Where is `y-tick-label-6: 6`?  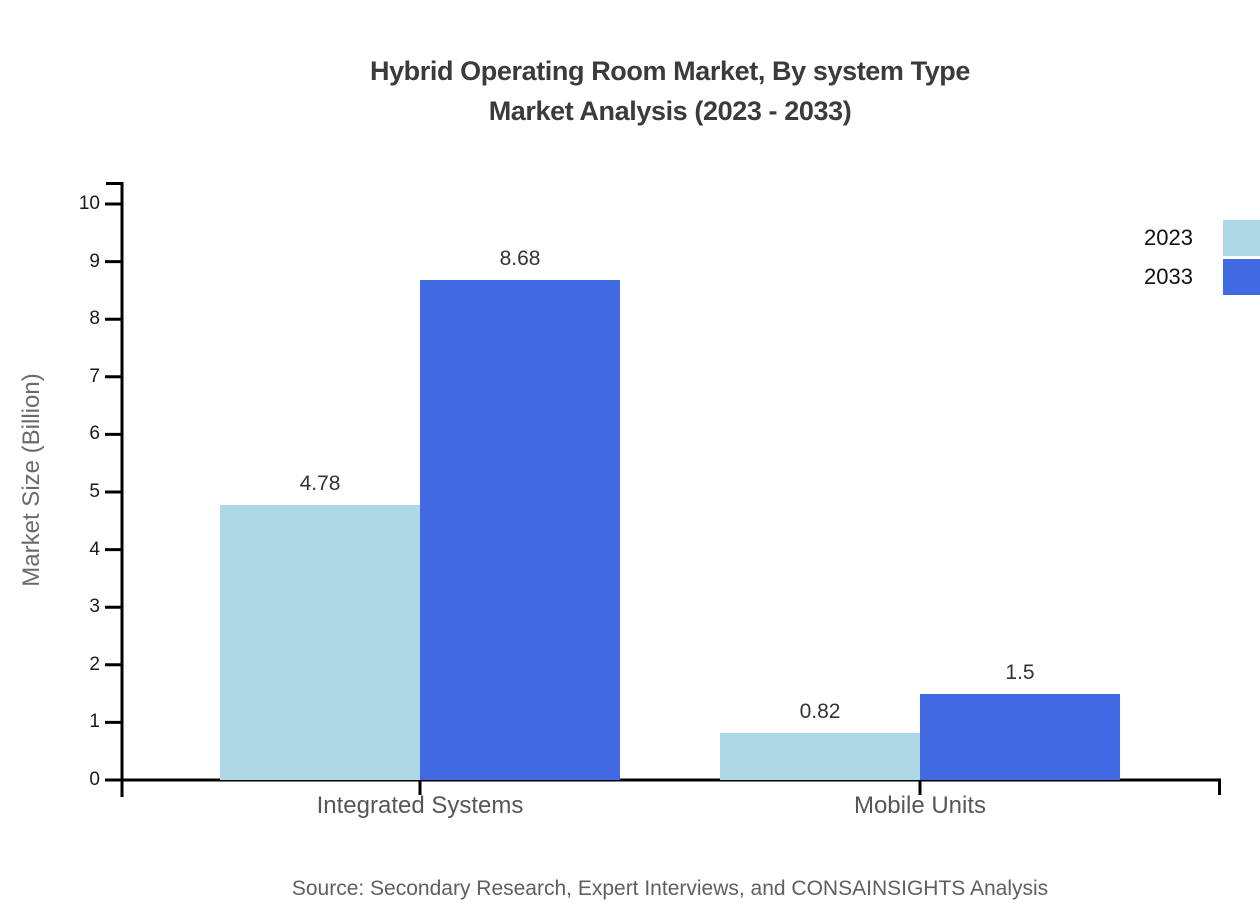
y-tick-label-6: 6 is located at coordinates (94, 434).